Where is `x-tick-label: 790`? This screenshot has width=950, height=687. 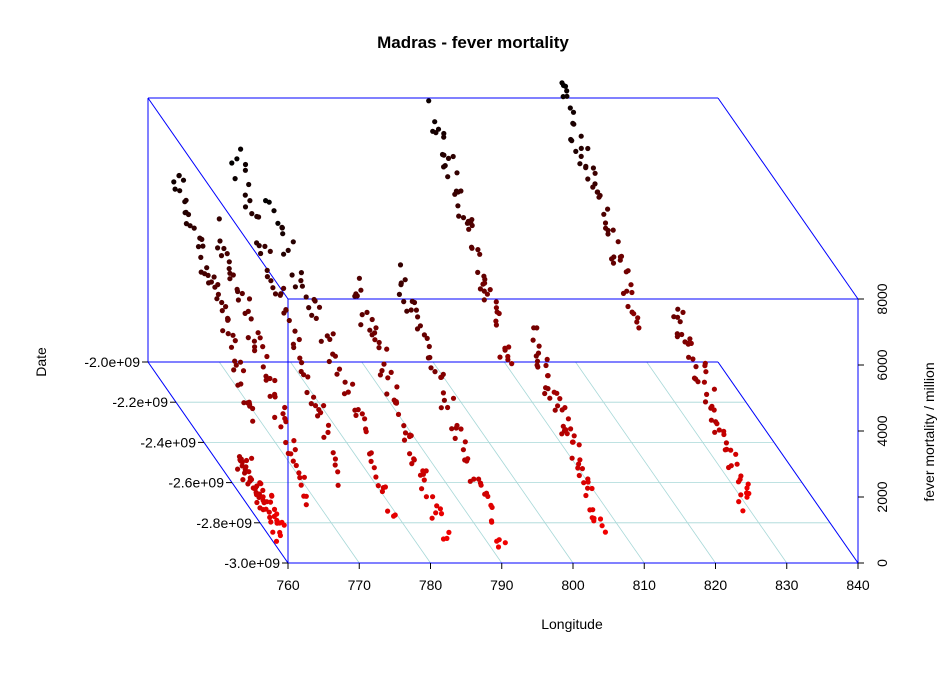 x-tick-label: 790 is located at coordinates (502, 585).